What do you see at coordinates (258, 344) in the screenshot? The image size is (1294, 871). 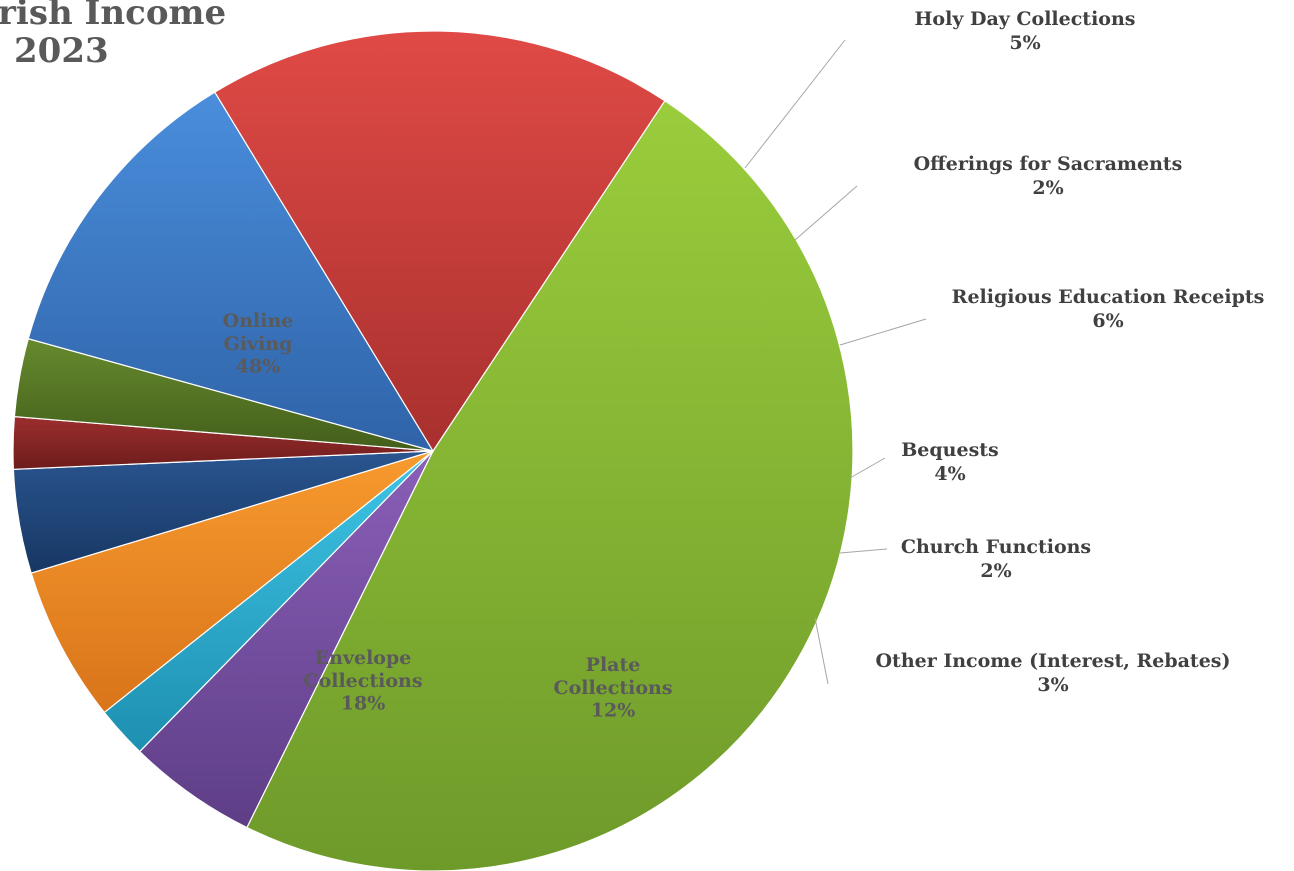 I see `data-label-online-giving: Online Giving 48%` at bounding box center [258, 344].